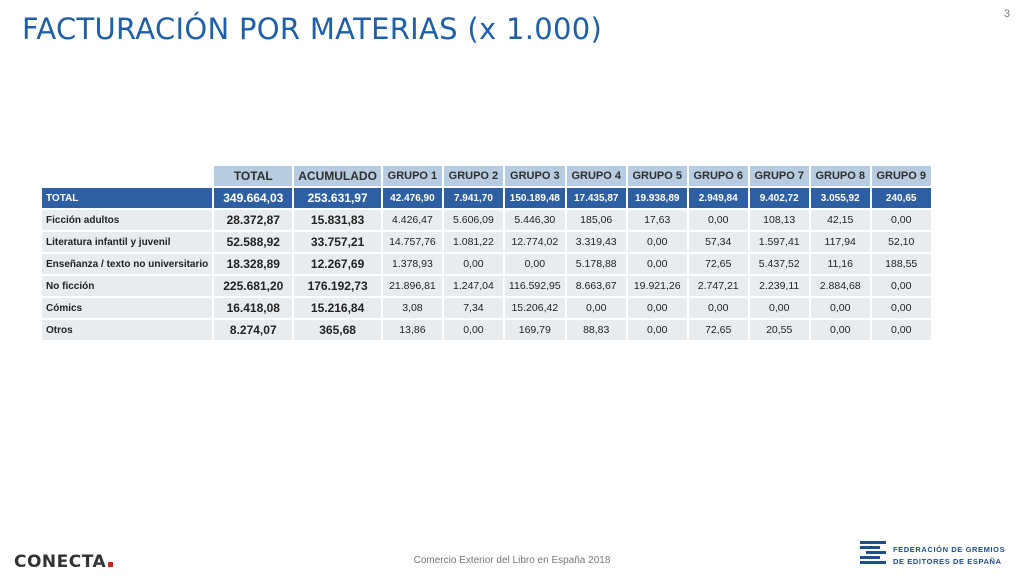 This screenshot has width=1024, height=576. Describe the element at coordinates (253, 220) in the screenshot. I see `cell-total: 28.372,87` at that location.